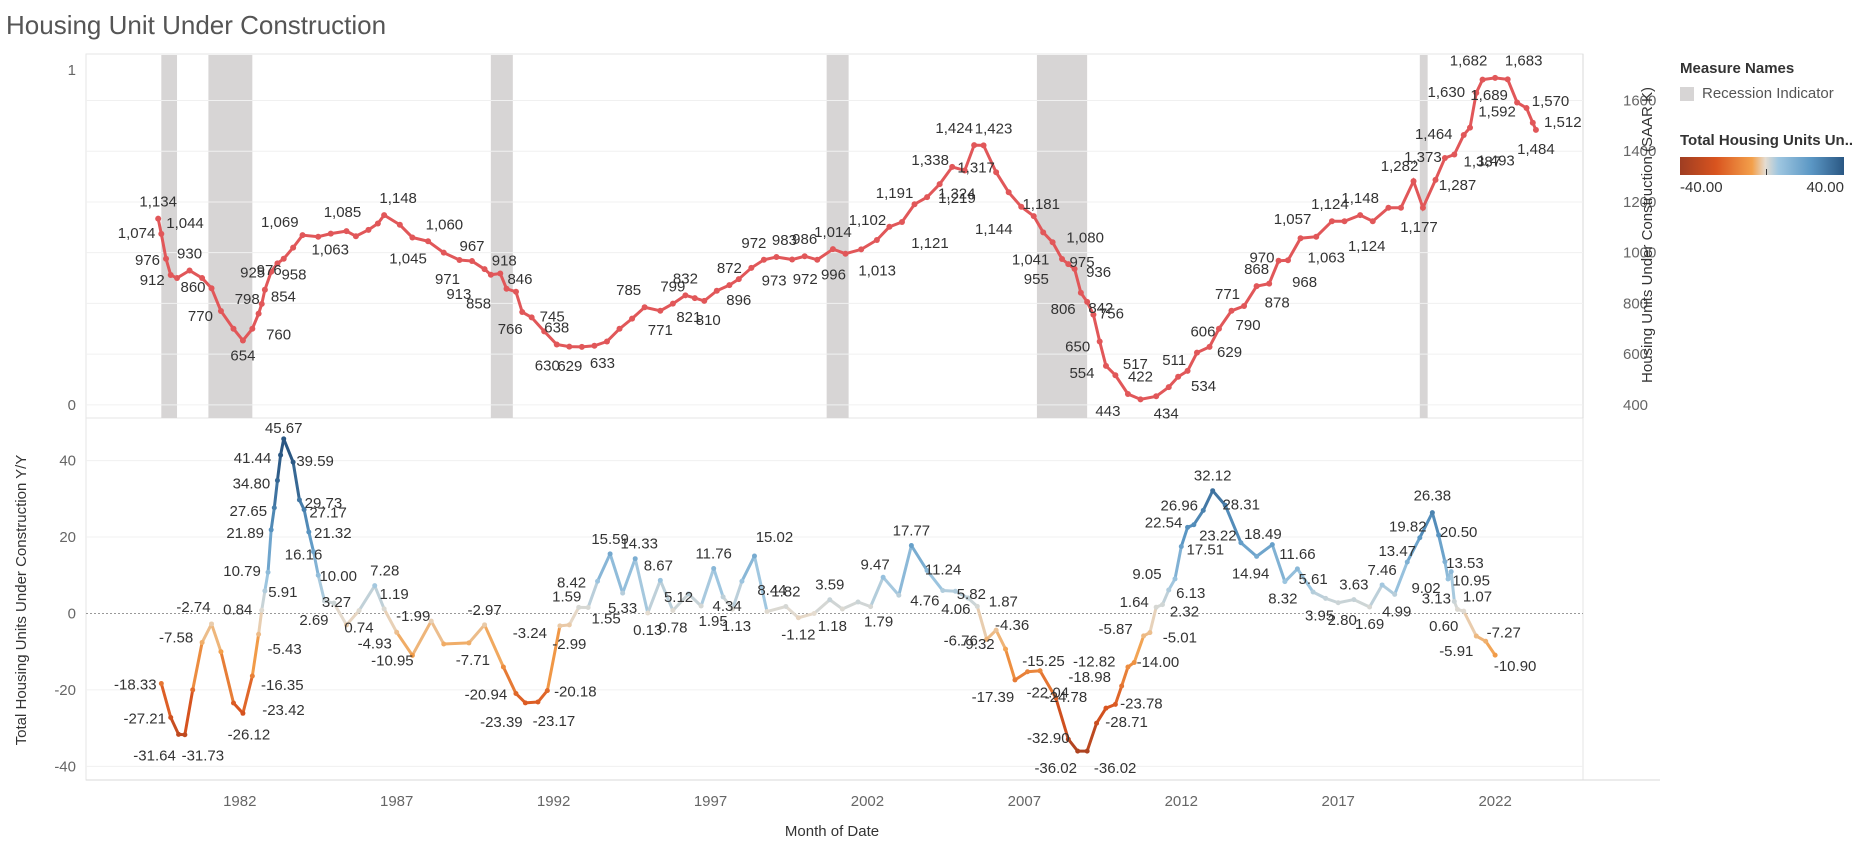 This screenshot has height=851, width=1854. Describe the element at coordinates (602, 363) in the screenshot. I see `data-label: 633` at that location.